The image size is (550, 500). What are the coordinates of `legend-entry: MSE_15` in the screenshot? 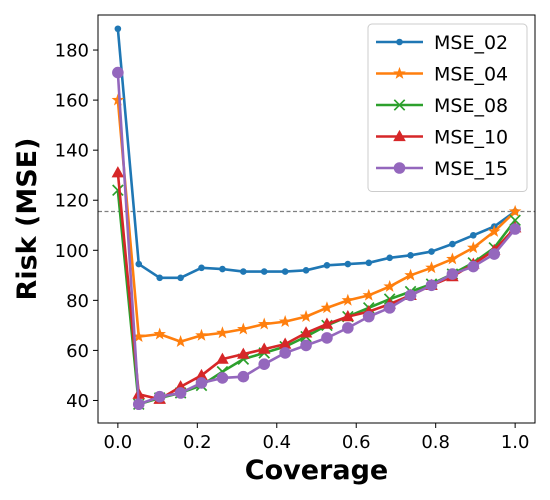 It's located at (442, 169).